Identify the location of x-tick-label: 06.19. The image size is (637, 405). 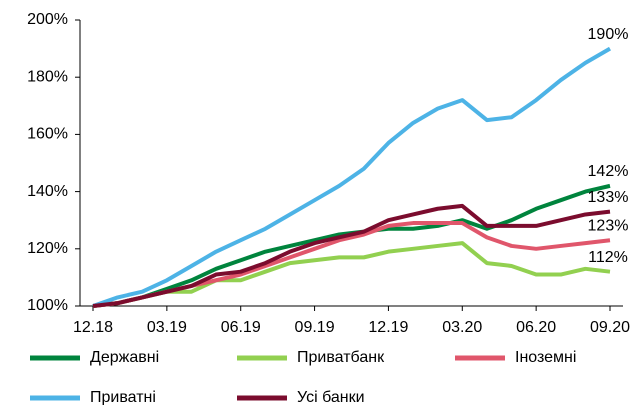
(241, 327).